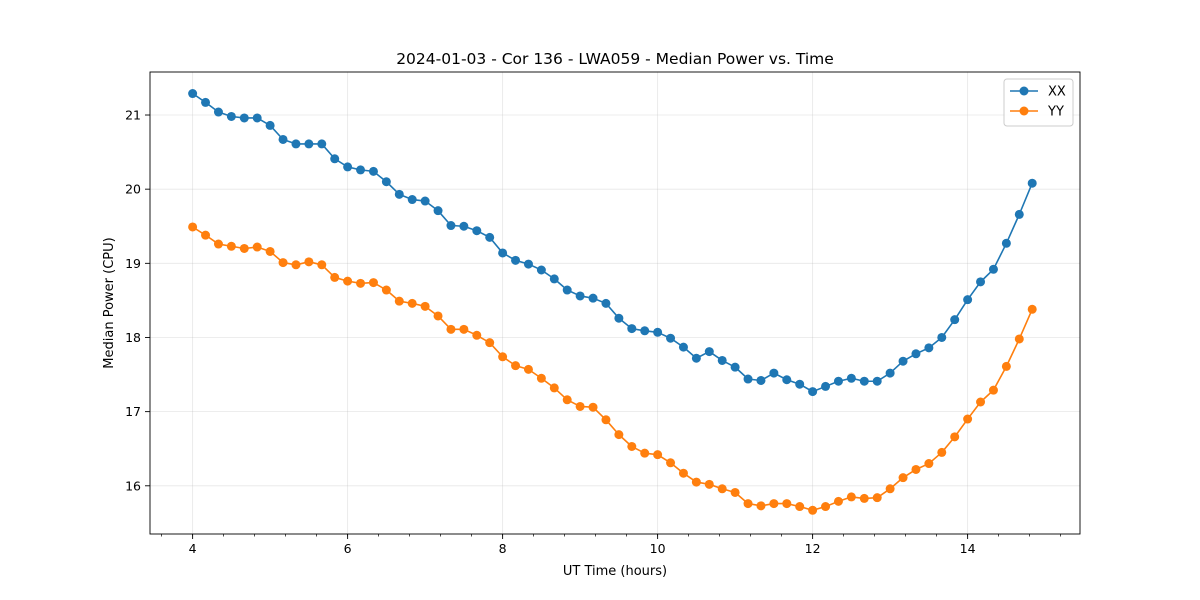 This screenshot has width=1200, height=600. I want to click on y-tick-label: 21, so click(133, 115).